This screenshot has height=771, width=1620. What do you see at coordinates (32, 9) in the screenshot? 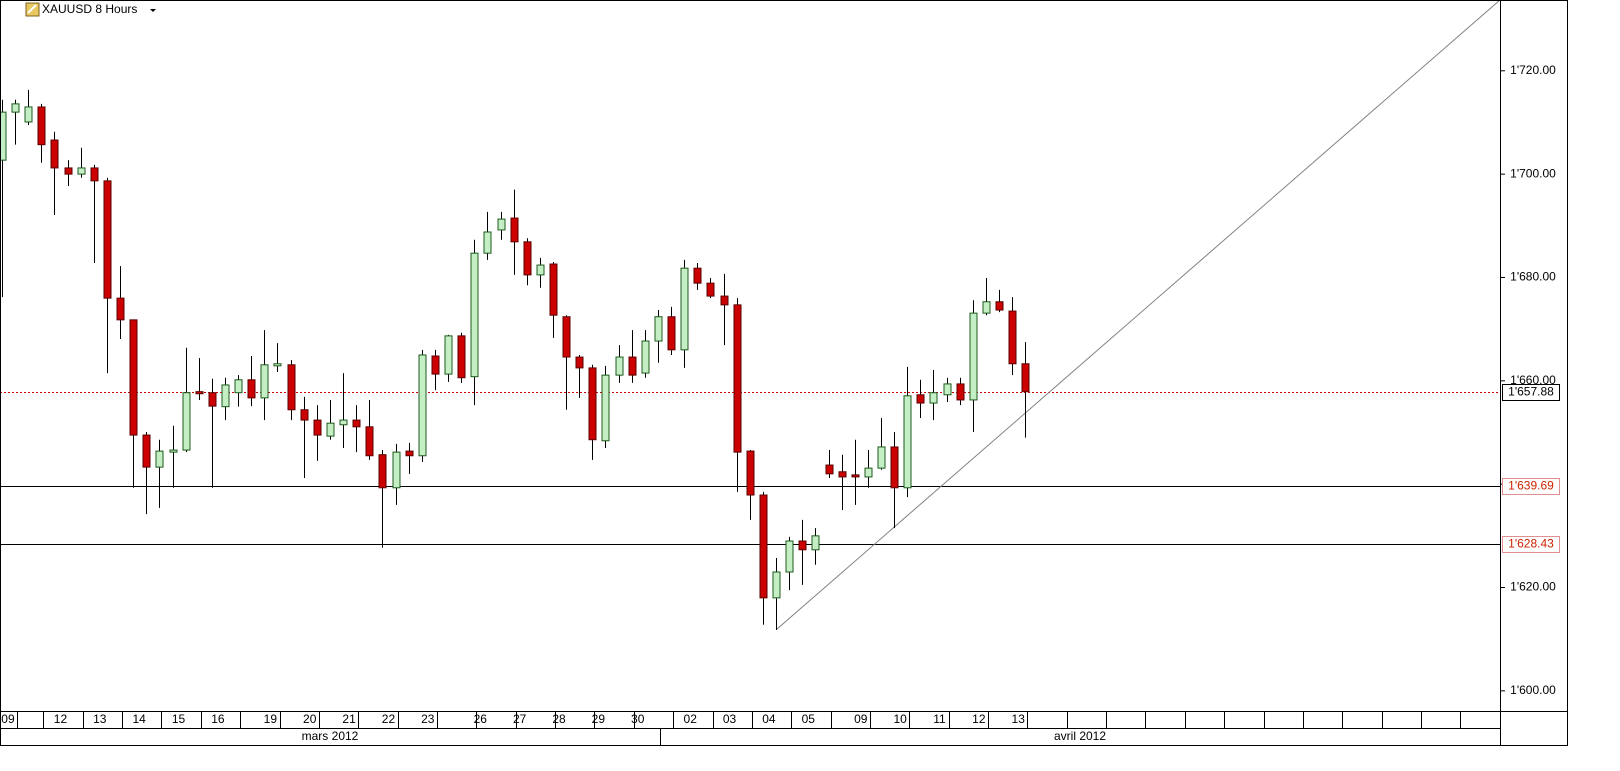
I see `symbol-icon-detail` at bounding box center [32, 9].